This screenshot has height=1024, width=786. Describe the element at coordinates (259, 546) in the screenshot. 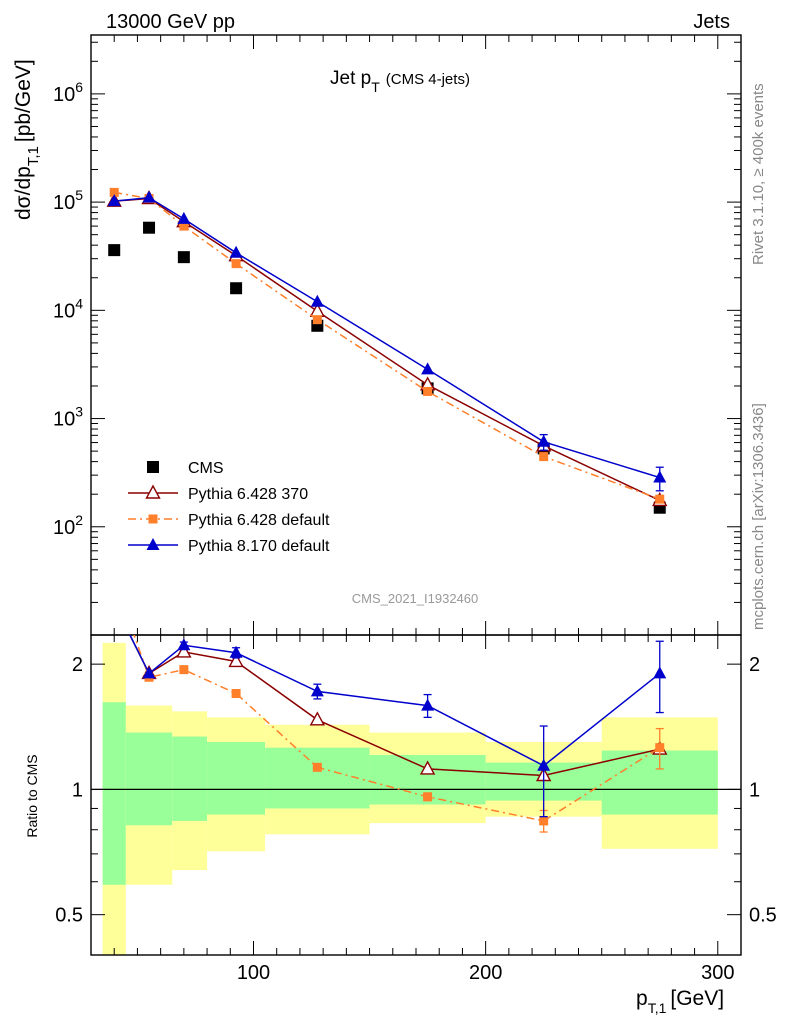

I see `legend-label: Pythia 8.170 default` at that location.